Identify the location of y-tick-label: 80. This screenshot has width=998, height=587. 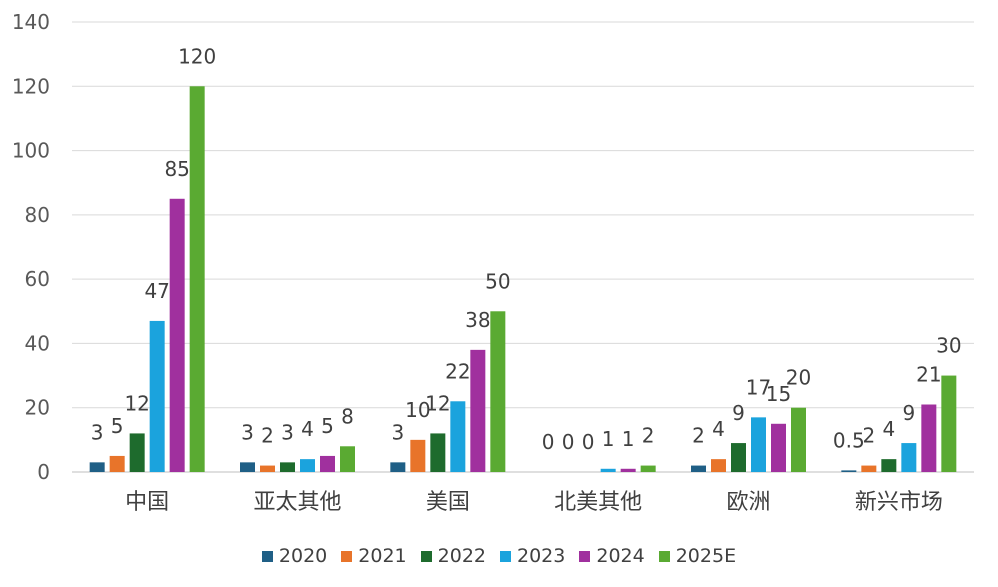
(37, 215).